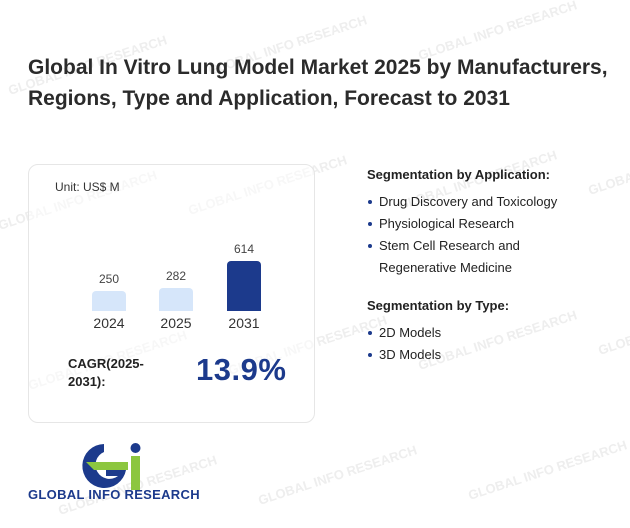 This screenshot has width=630, height=528. Describe the element at coordinates (176, 299) in the screenshot. I see `bar-2025` at that location.